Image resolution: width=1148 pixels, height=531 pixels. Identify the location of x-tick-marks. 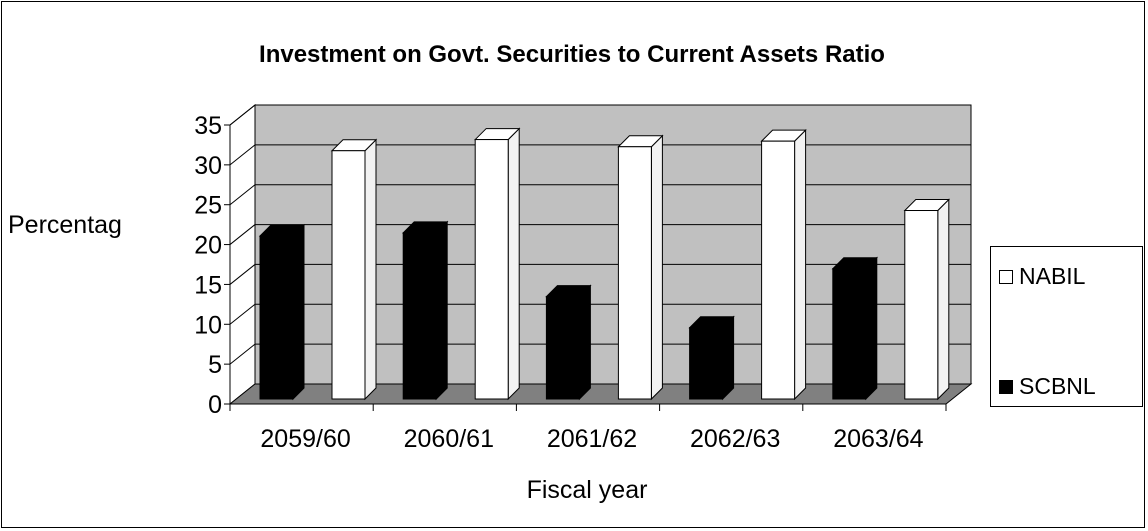
(588, 407).